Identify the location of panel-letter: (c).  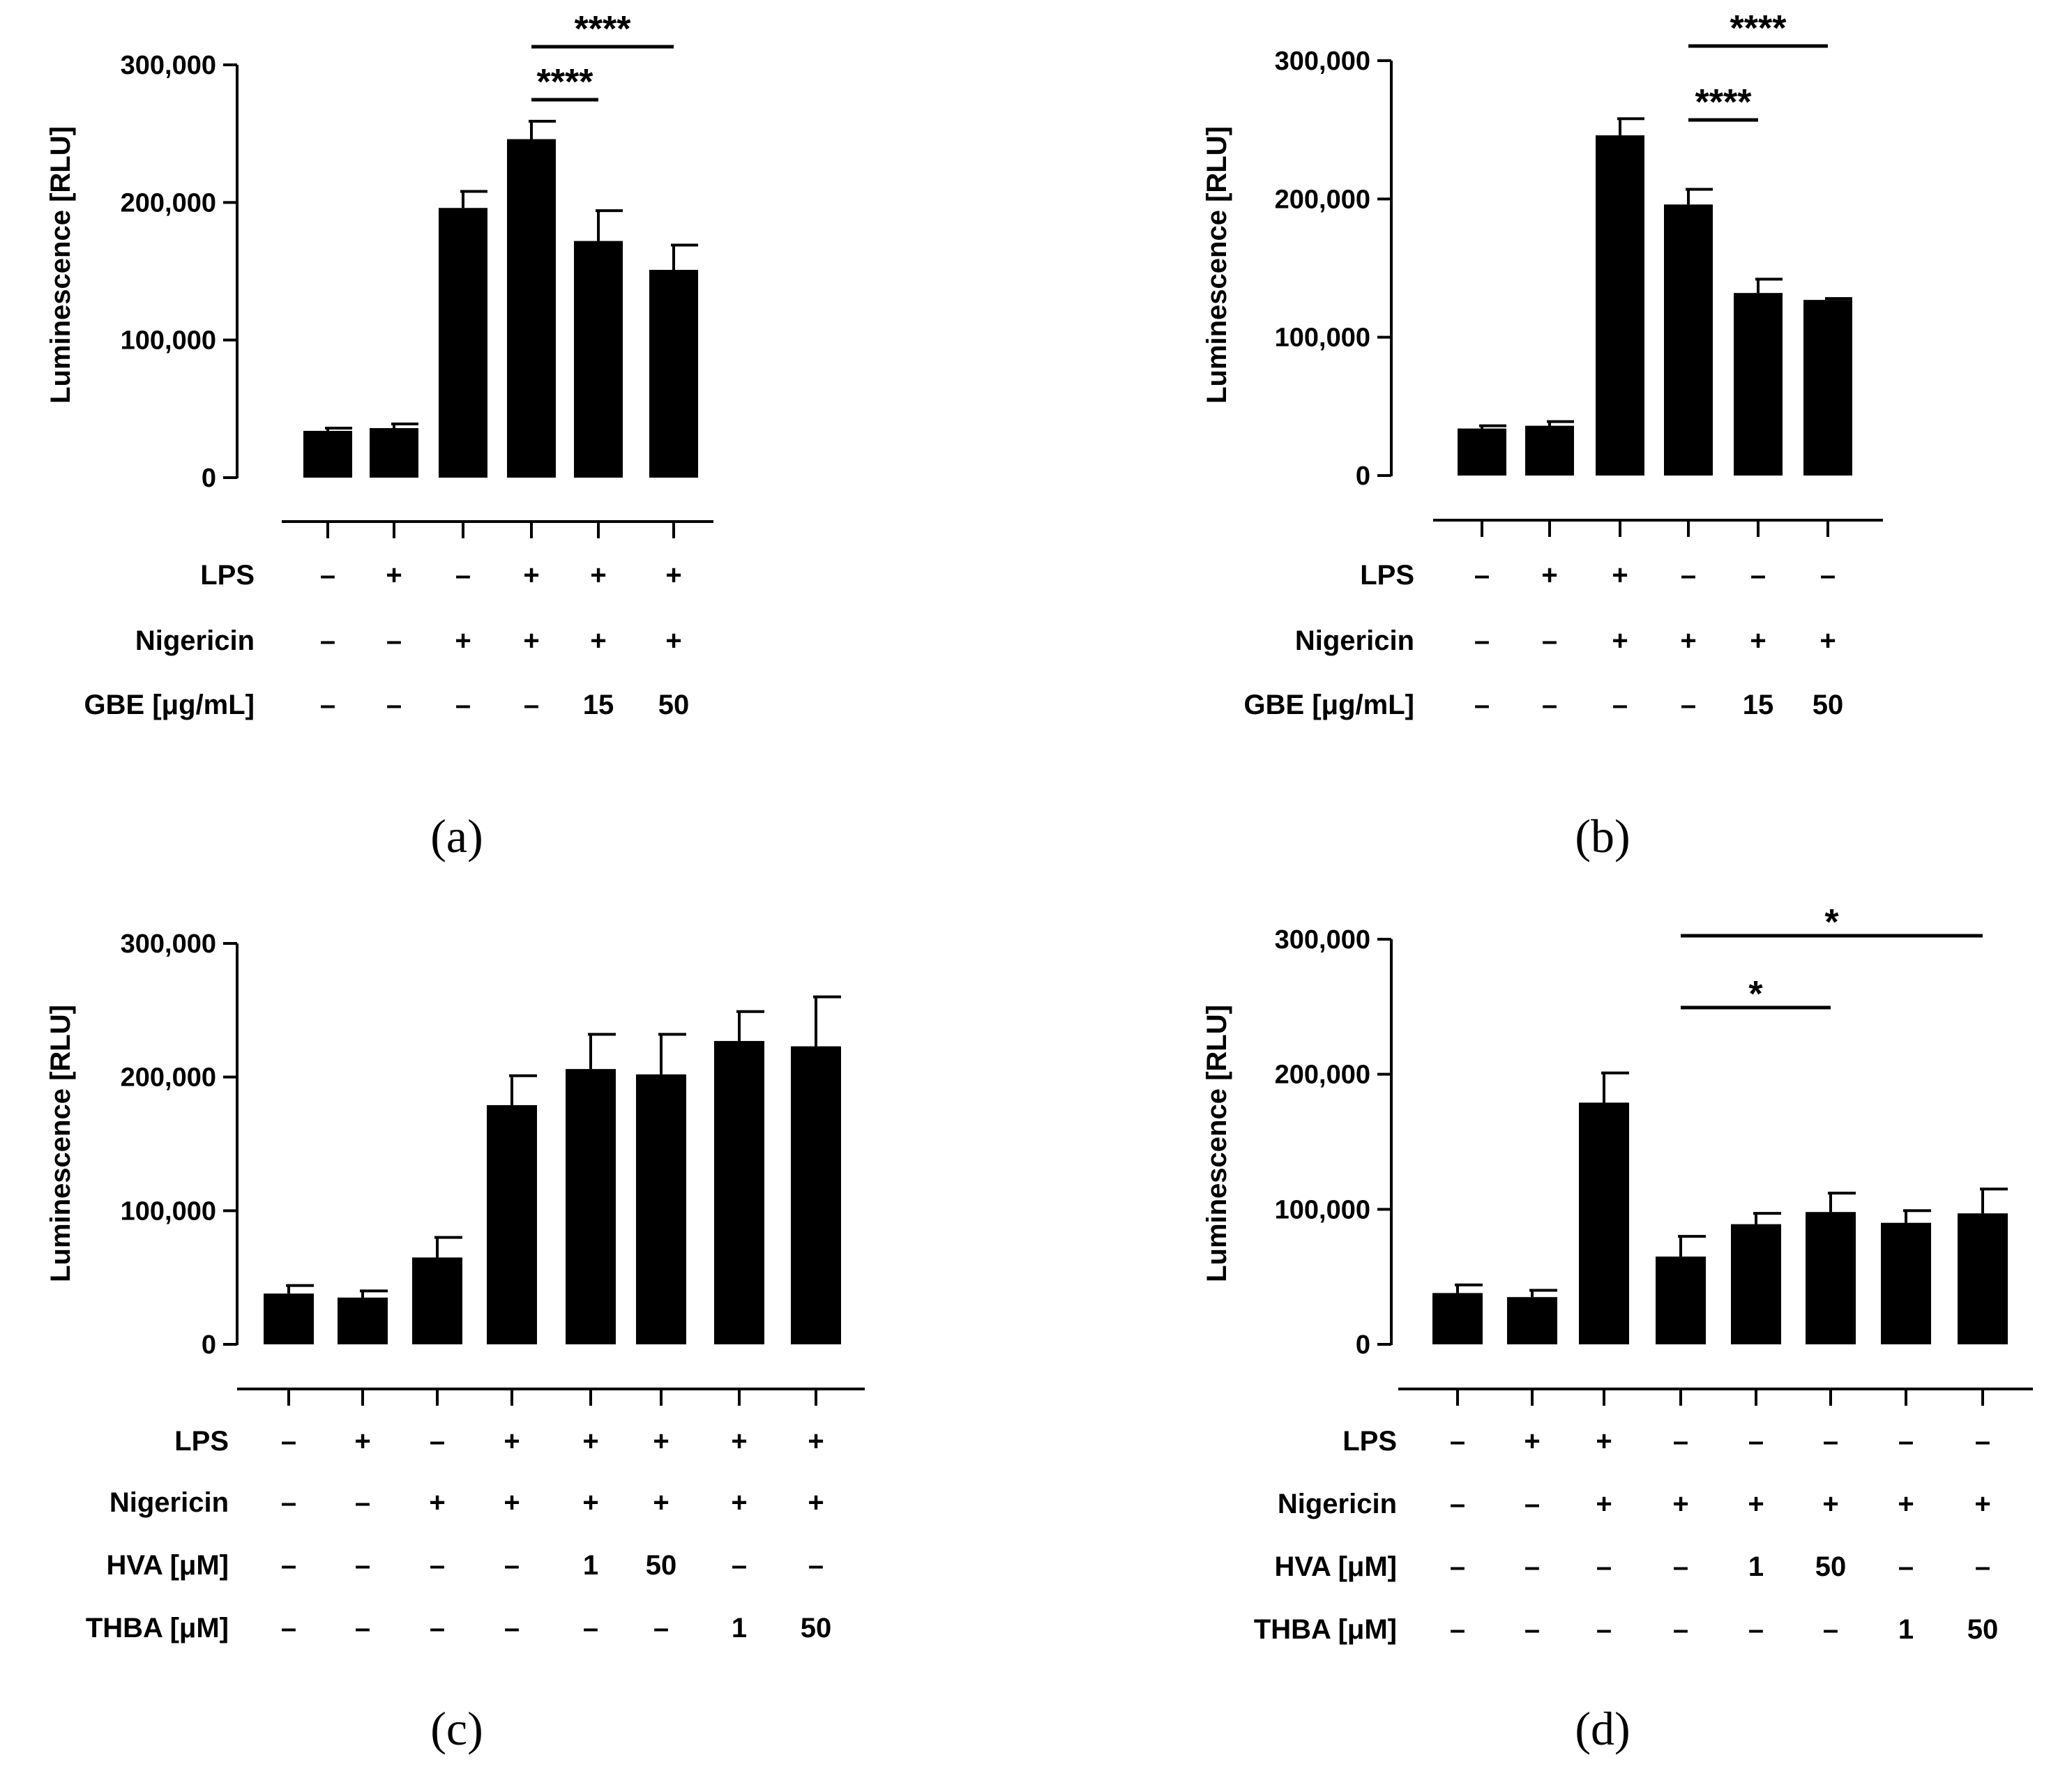
(456, 1728).